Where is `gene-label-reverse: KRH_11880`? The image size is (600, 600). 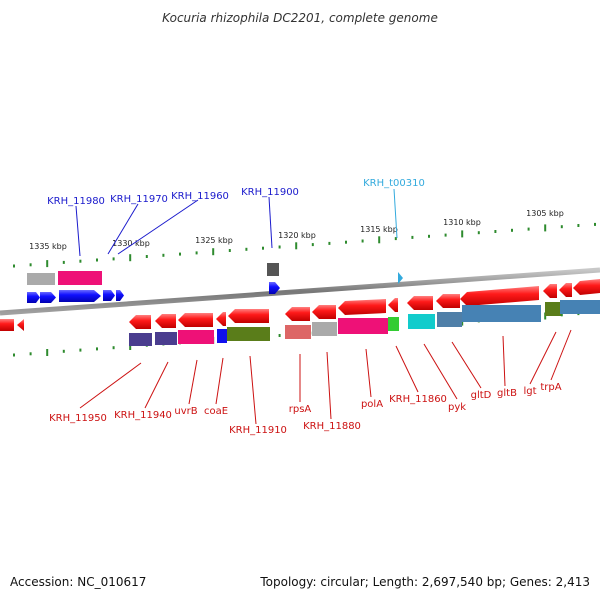 gene-label-reverse: KRH_11880 is located at coordinates (332, 426).